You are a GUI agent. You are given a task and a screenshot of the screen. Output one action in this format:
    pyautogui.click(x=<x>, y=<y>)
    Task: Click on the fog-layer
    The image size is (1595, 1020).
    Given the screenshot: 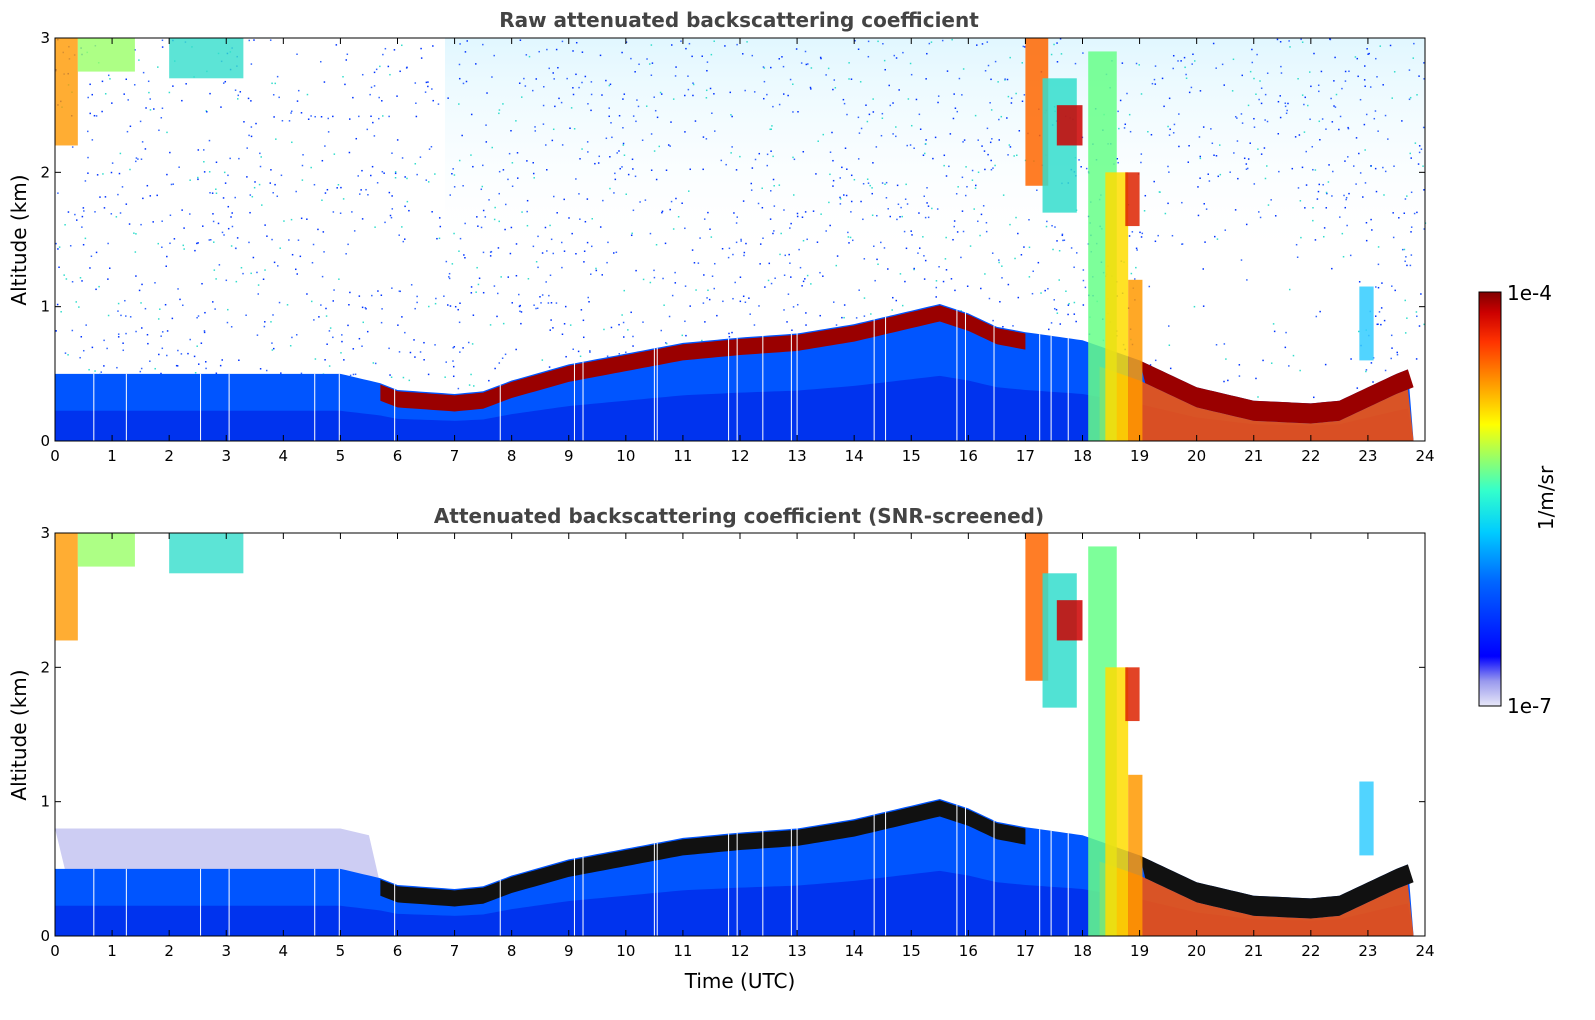 What is the action you would take?
    pyautogui.click(x=1256, y=403)
    